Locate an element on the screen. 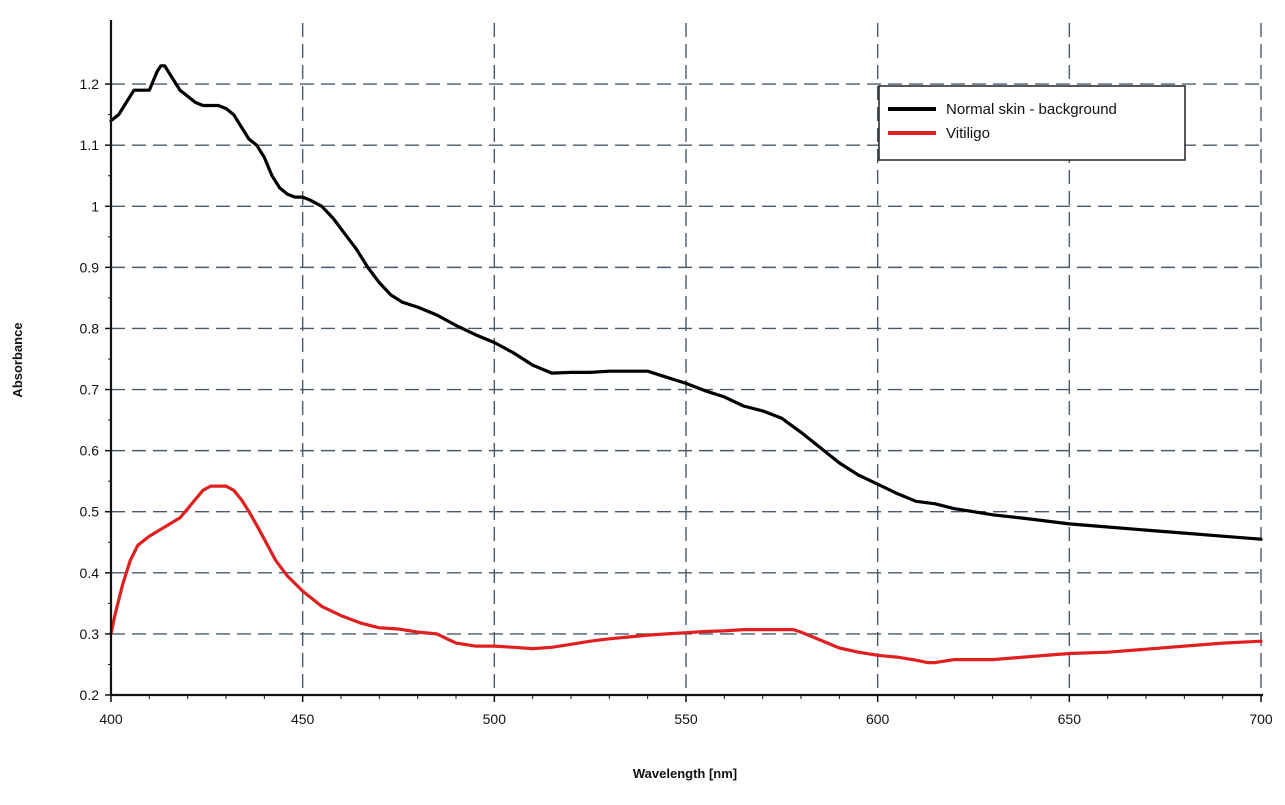 This screenshot has width=1285, height=805. y-tick-label: 0.5 is located at coordinates (90, 512).